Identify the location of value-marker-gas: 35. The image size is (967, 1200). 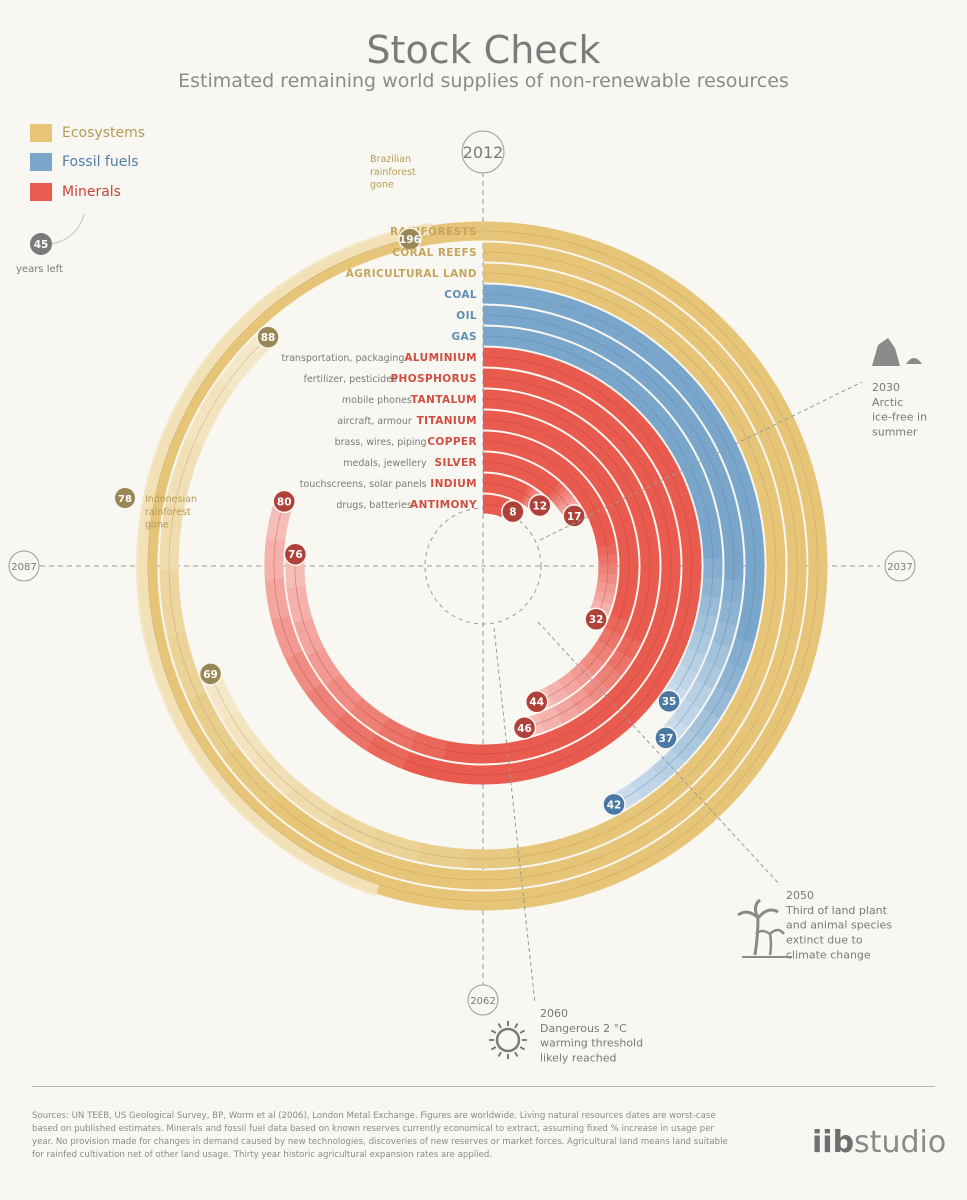
(669, 701).